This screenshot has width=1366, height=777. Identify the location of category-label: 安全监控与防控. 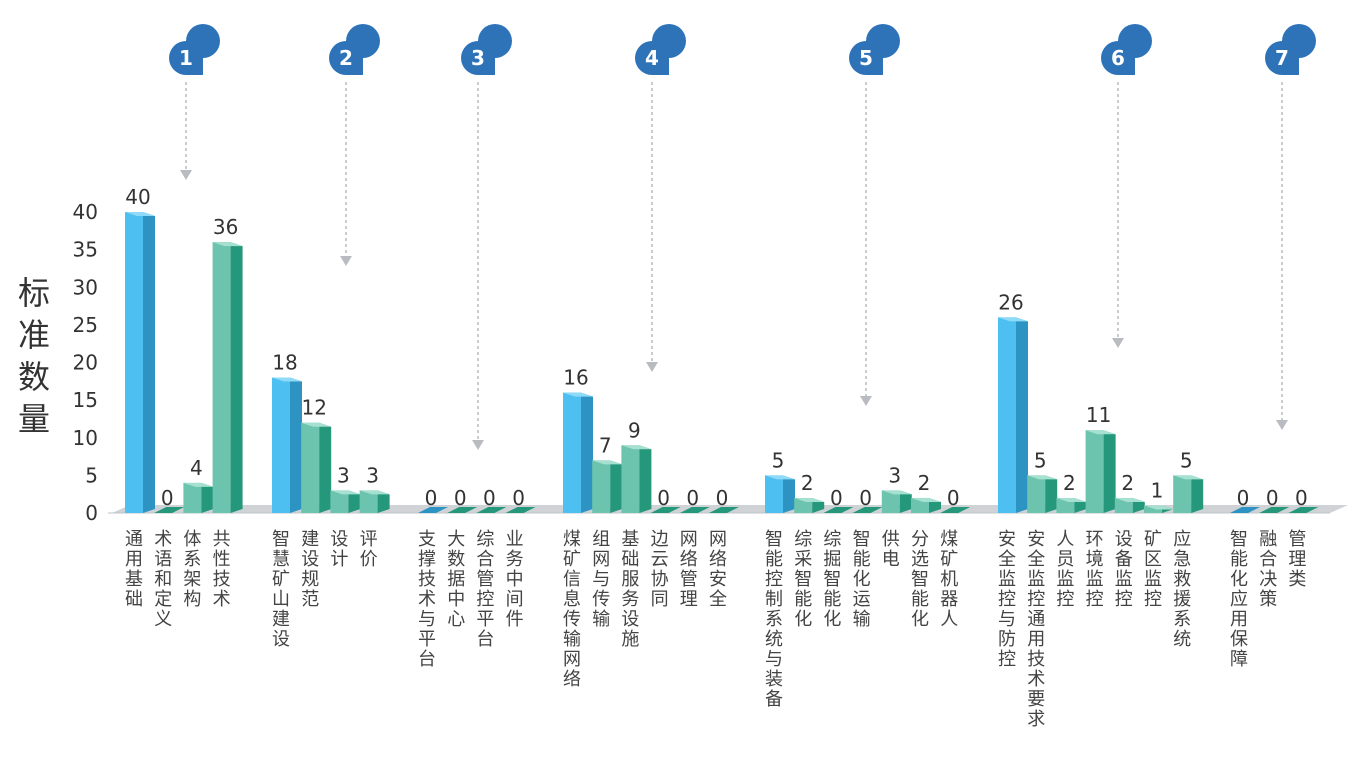
(1007, 599).